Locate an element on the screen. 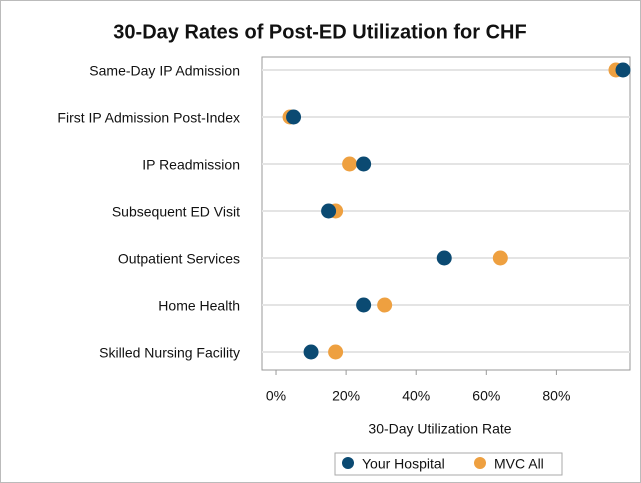 The width and height of the screenshot is (641, 483). x-tick-label: 60% is located at coordinates (486, 396).